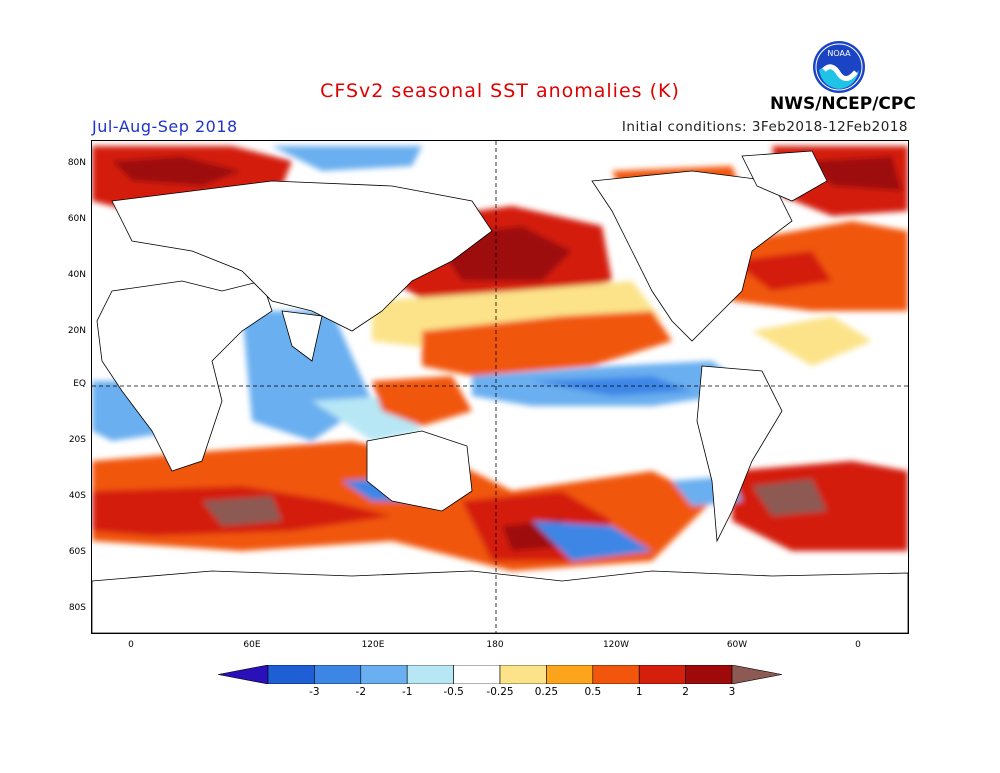 This screenshot has width=1000, height=773. Describe the element at coordinates (407, 692) in the screenshot. I see `colorbar-tick-label: -1` at that location.